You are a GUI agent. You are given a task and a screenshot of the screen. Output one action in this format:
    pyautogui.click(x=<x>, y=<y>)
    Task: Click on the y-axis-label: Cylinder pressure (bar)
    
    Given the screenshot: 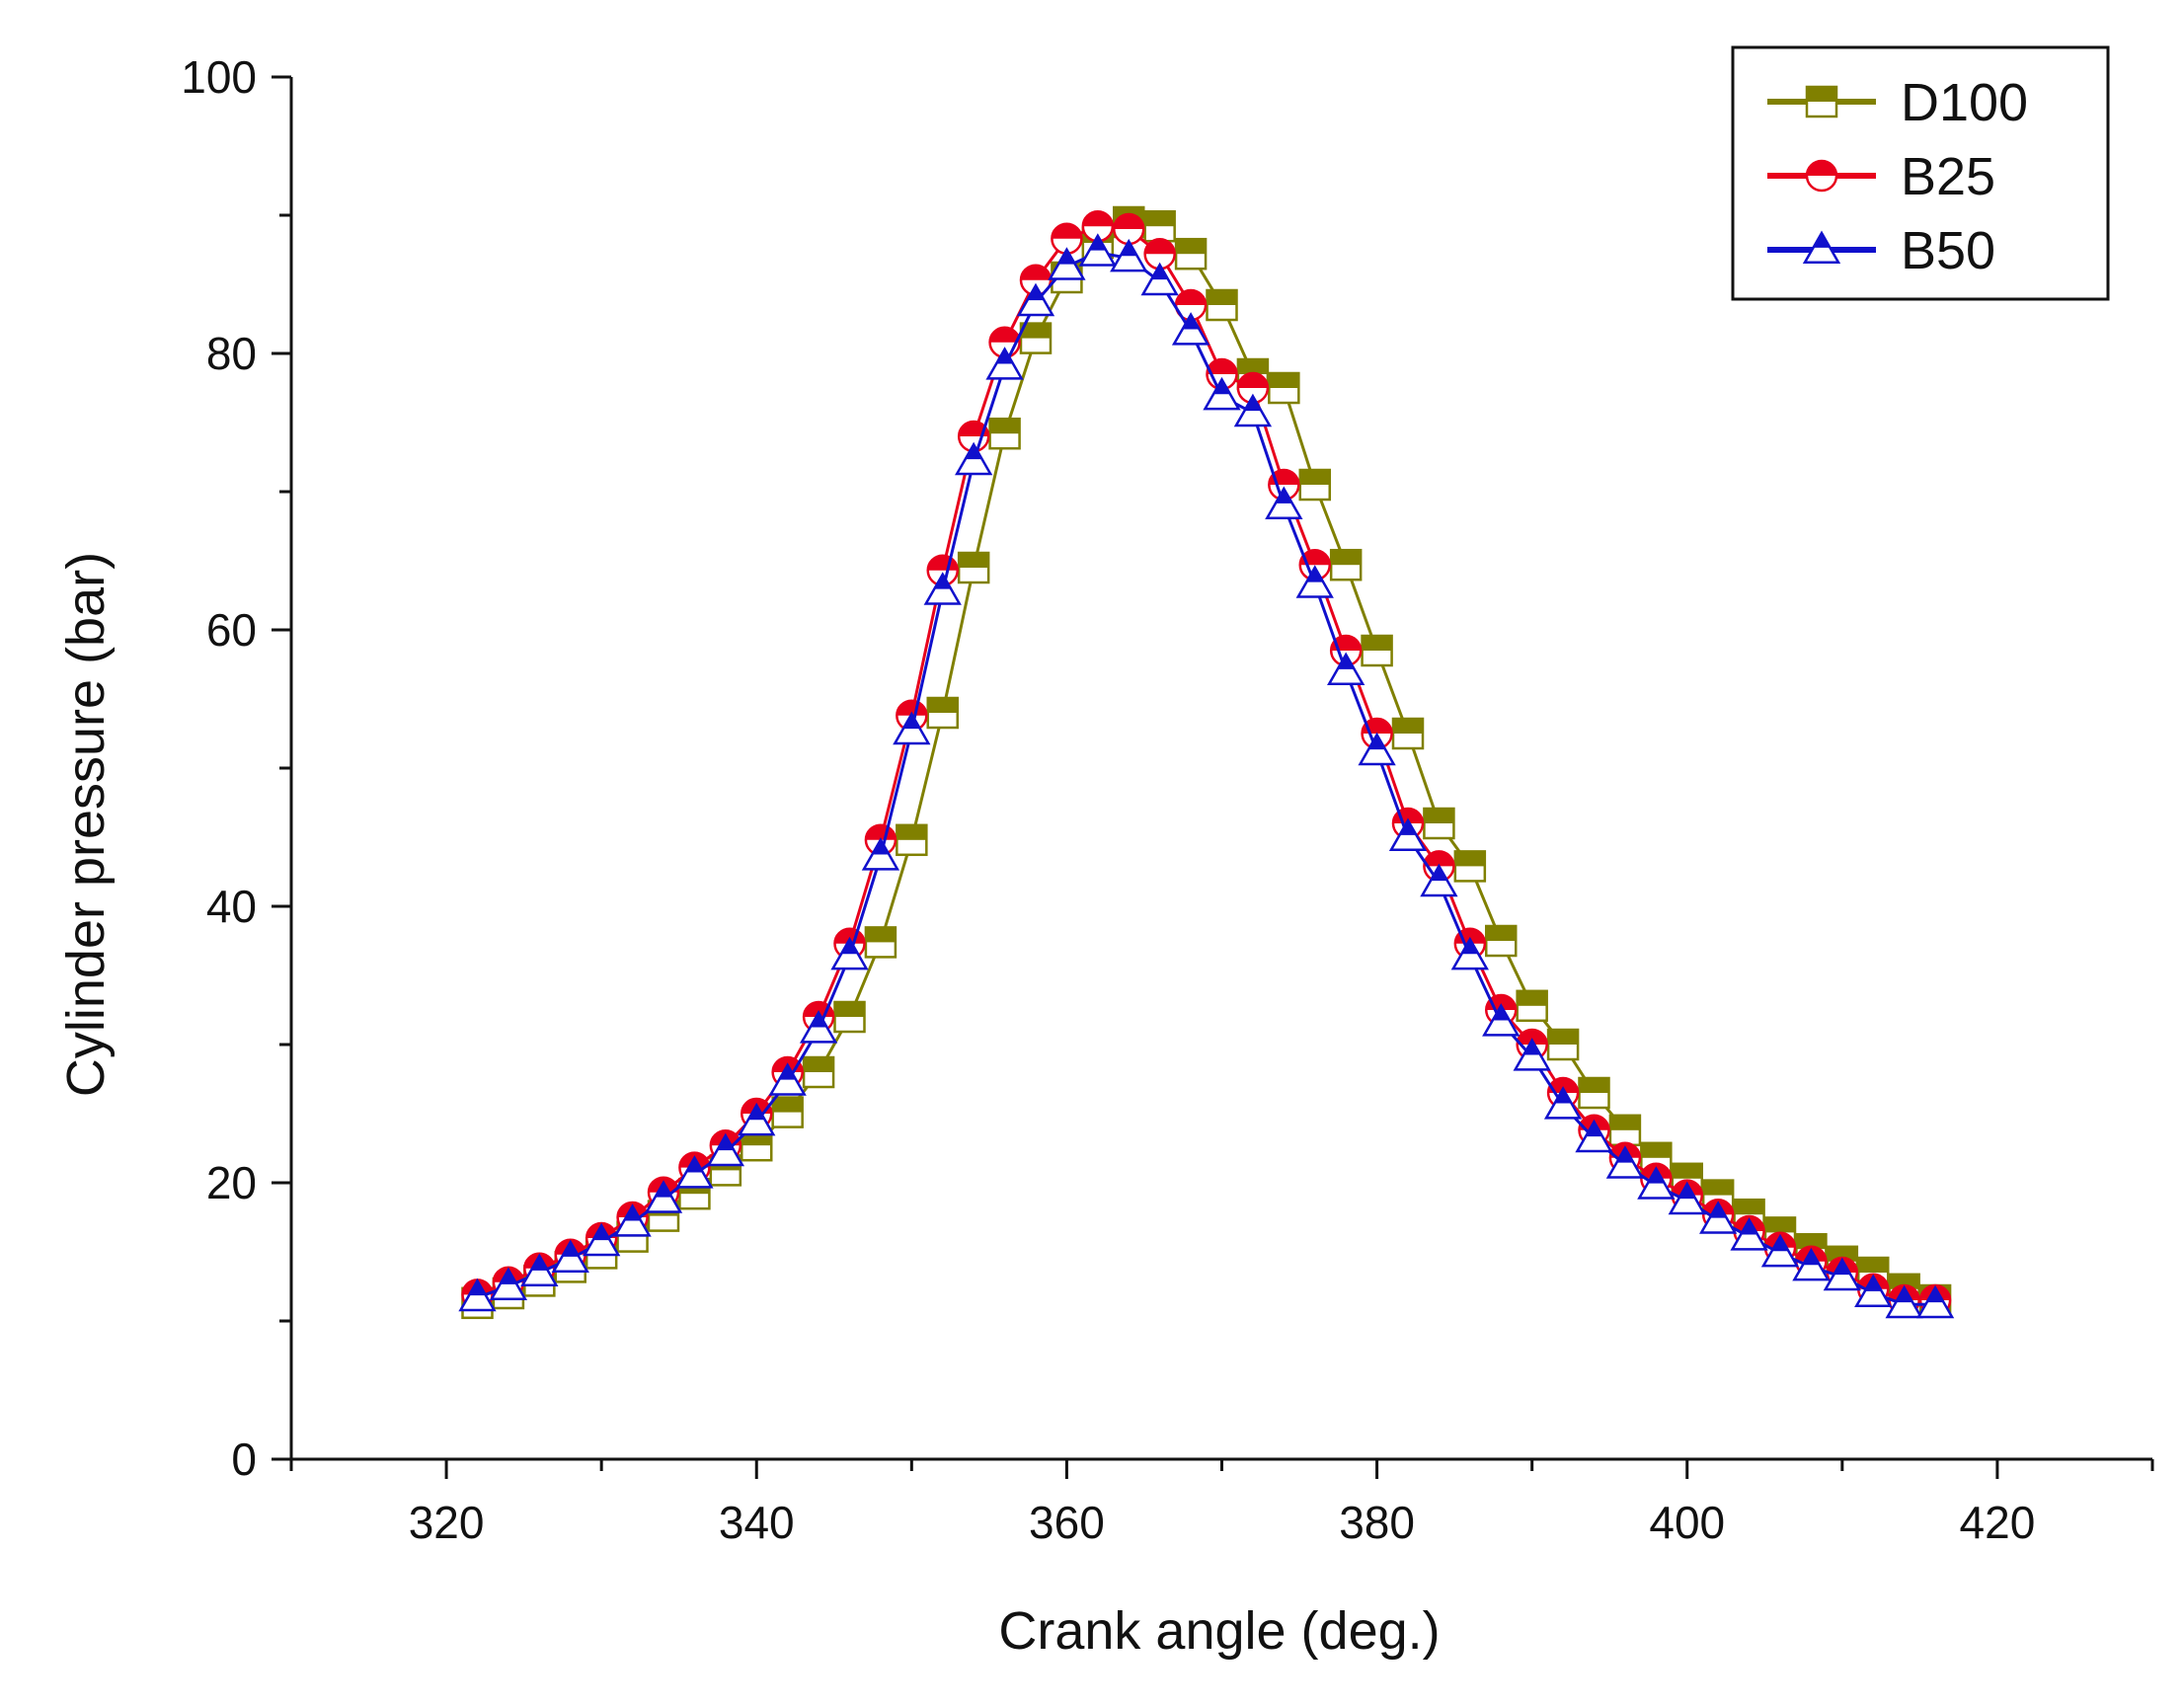 What is the action you would take?
    pyautogui.click(x=86, y=824)
    